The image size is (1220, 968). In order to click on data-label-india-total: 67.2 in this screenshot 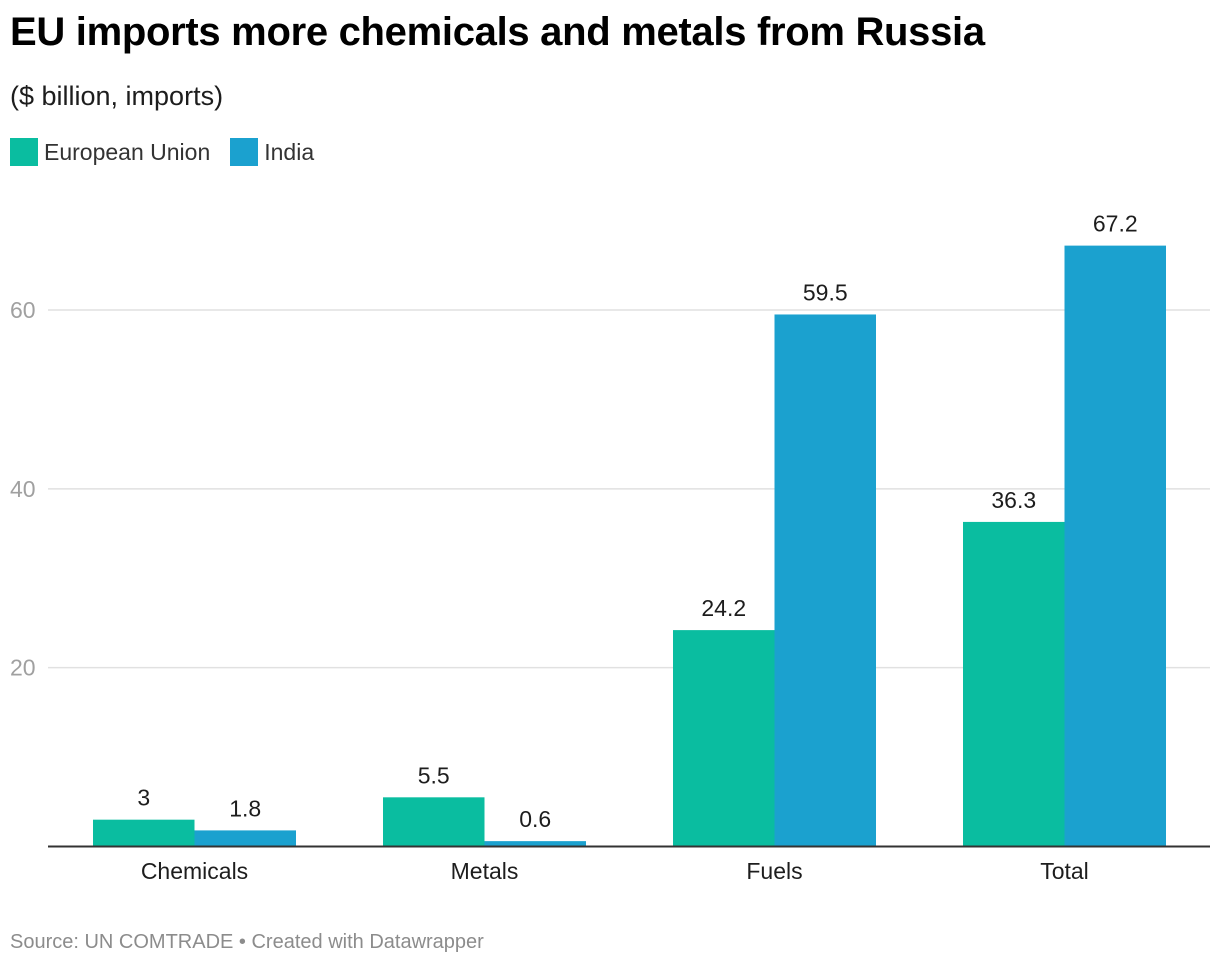, I will do `click(1115, 224)`.